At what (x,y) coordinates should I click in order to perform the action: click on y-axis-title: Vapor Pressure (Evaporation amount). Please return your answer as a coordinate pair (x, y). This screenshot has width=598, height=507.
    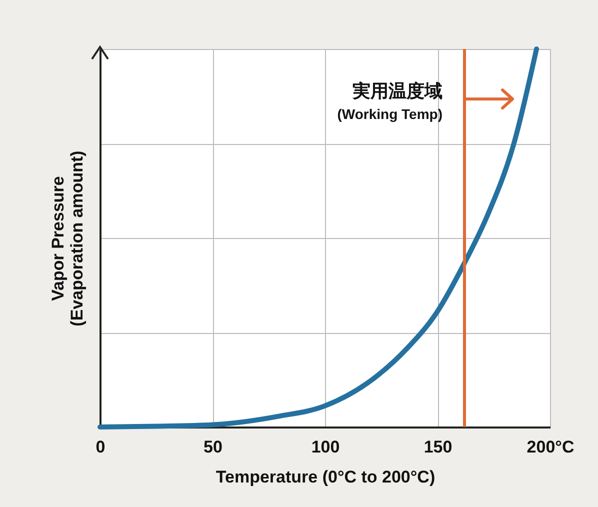
    Looking at the image, I should click on (67, 238).